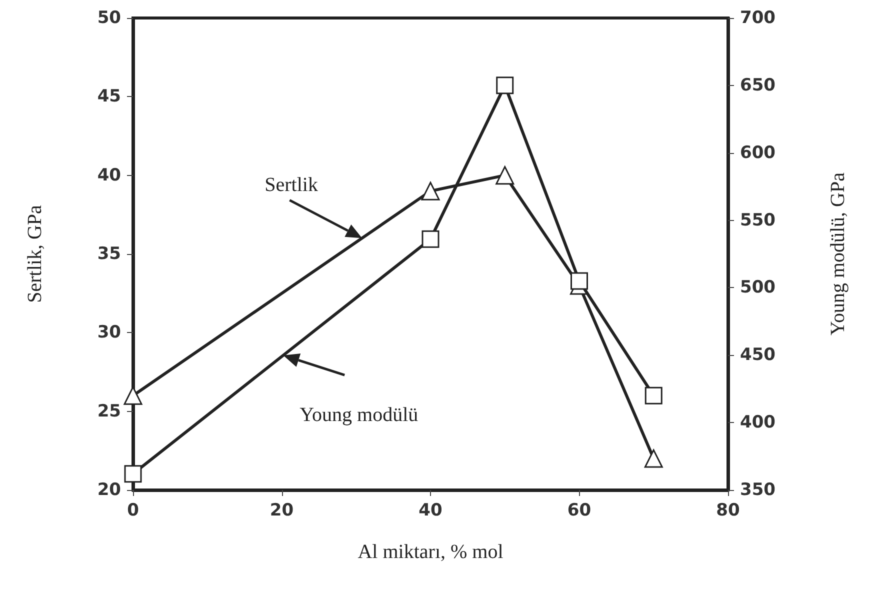  I want to click on y-tick-label: 35, so click(109, 254).